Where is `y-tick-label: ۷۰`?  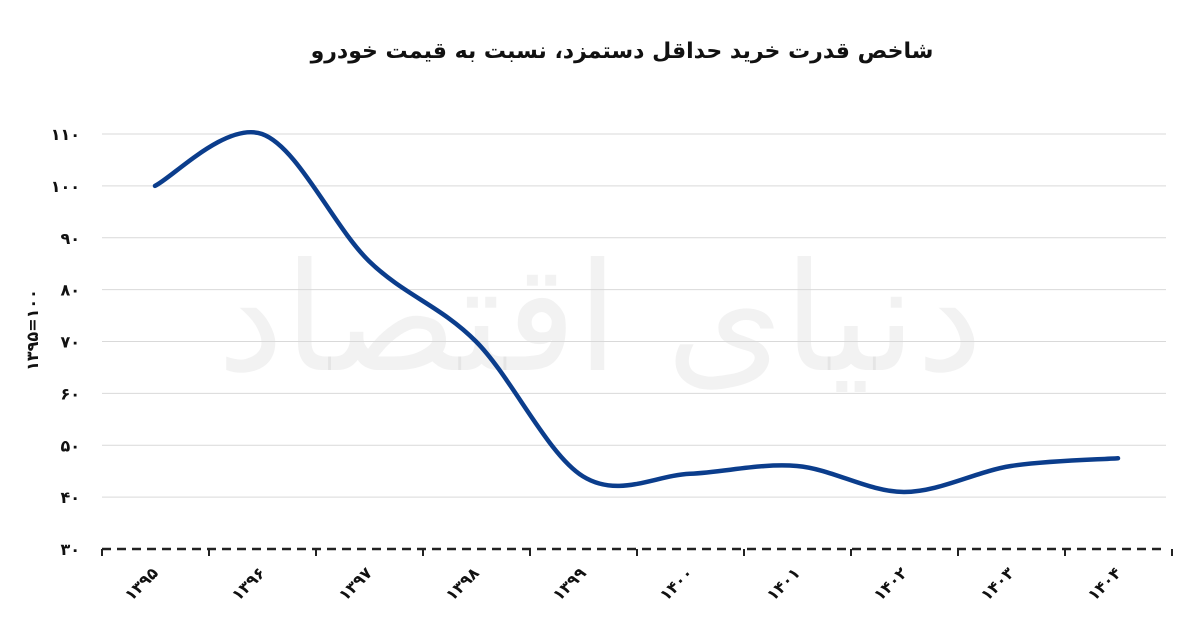 y-tick-label: ۷۰ is located at coordinates (70, 342).